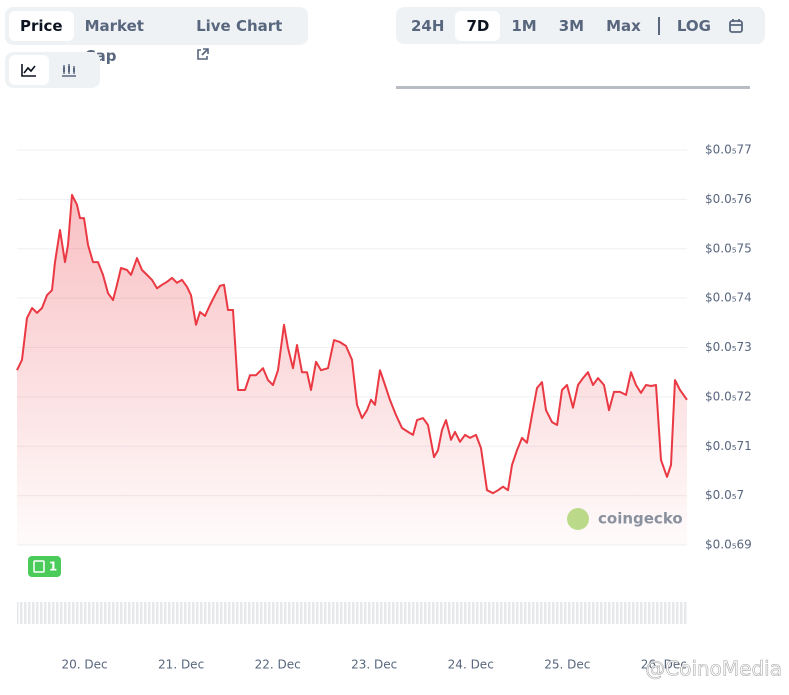 The height and width of the screenshot is (695, 789). Describe the element at coordinates (640, 519) in the screenshot. I see `watermark-text: coingecko` at that location.